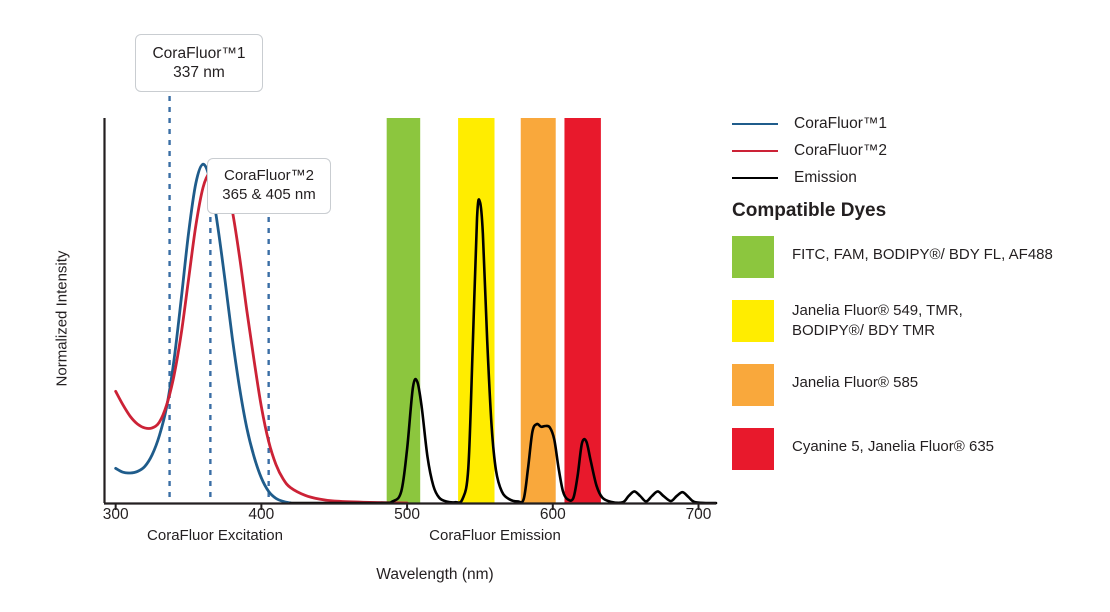  Describe the element at coordinates (199, 72) in the screenshot. I see `callout-cf1-line2: 337 nm` at that location.